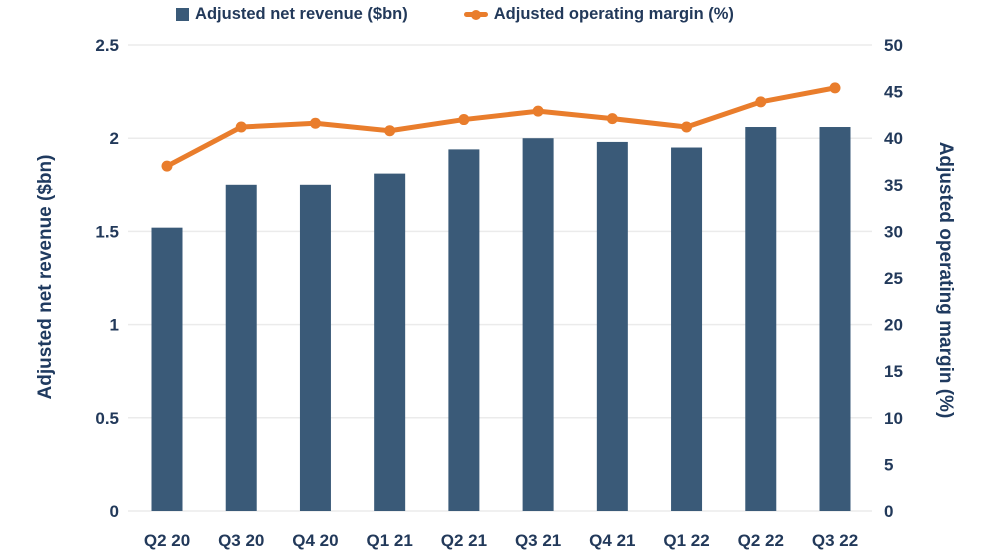 The image size is (1000, 555). Describe the element at coordinates (464, 540) in the screenshot. I see `x-axis-label: Q2 21` at that location.